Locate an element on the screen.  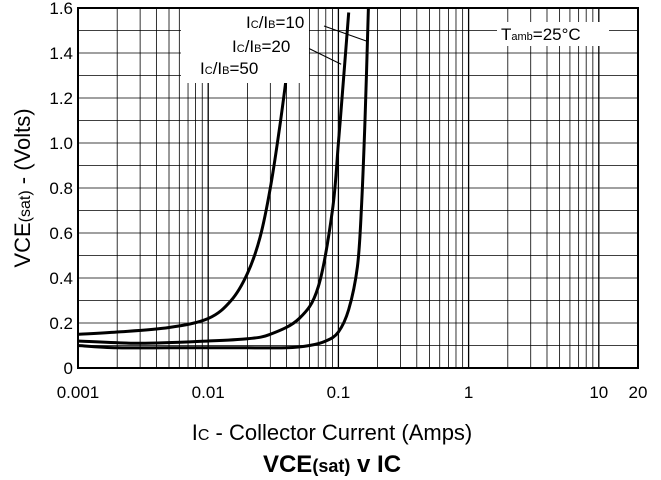
series-label-box is located at coordinates (245, 46).